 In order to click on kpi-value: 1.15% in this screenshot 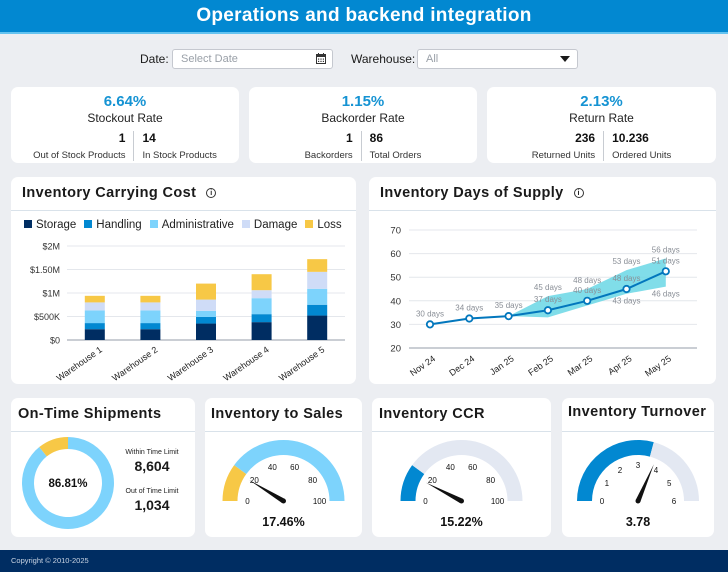, I will do `click(363, 101)`.